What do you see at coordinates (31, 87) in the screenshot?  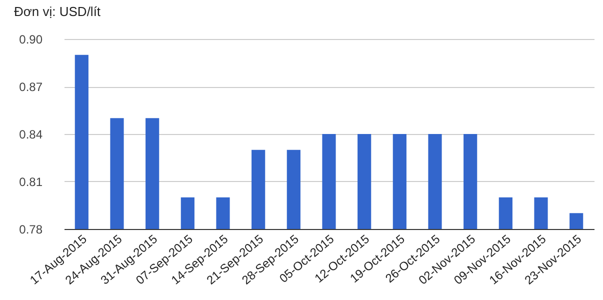 I see `y-tick-label: 0.87` at bounding box center [31, 87].